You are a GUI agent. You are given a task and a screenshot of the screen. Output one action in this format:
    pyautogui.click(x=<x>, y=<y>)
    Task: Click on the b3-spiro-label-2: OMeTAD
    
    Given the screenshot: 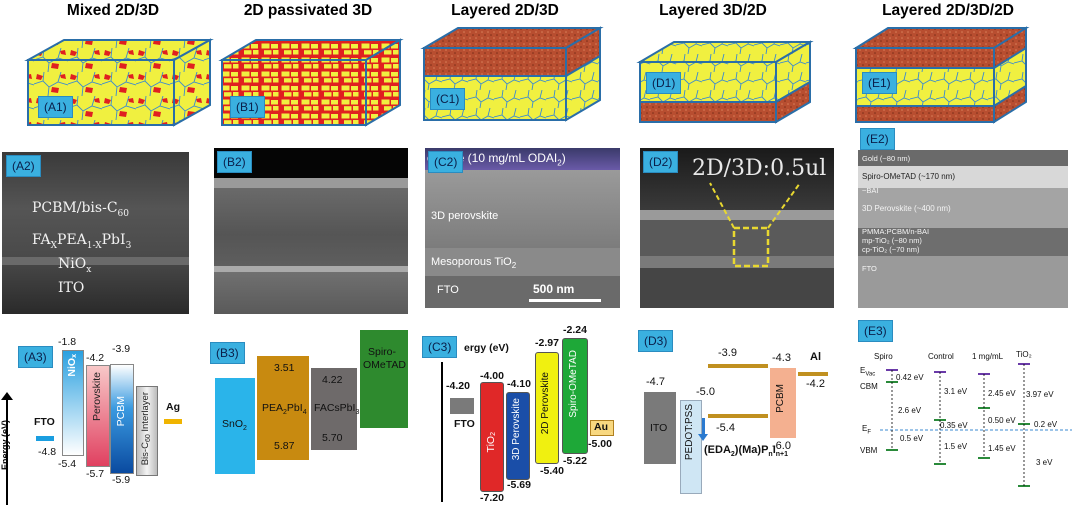 What is the action you would take?
    pyautogui.click(x=384, y=365)
    